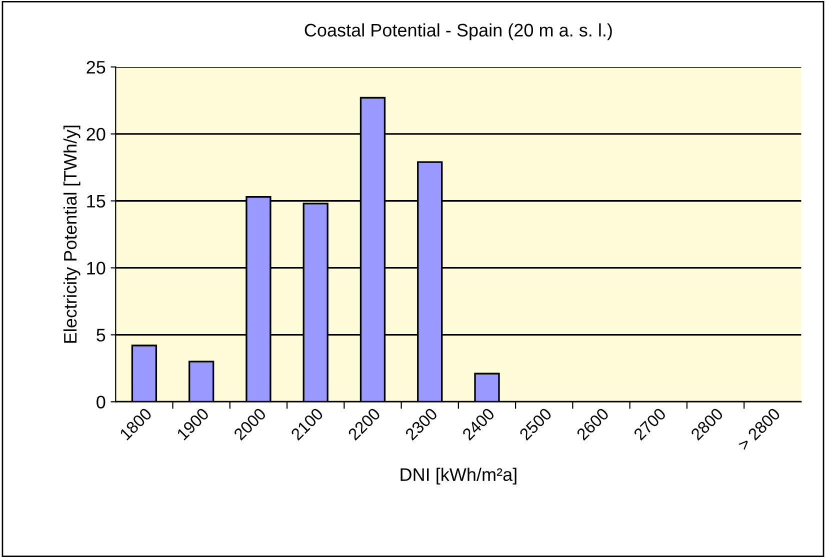  What do you see at coordinates (101, 402) in the screenshot?
I see `y-tick-label: 0` at bounding box center [101, 402].